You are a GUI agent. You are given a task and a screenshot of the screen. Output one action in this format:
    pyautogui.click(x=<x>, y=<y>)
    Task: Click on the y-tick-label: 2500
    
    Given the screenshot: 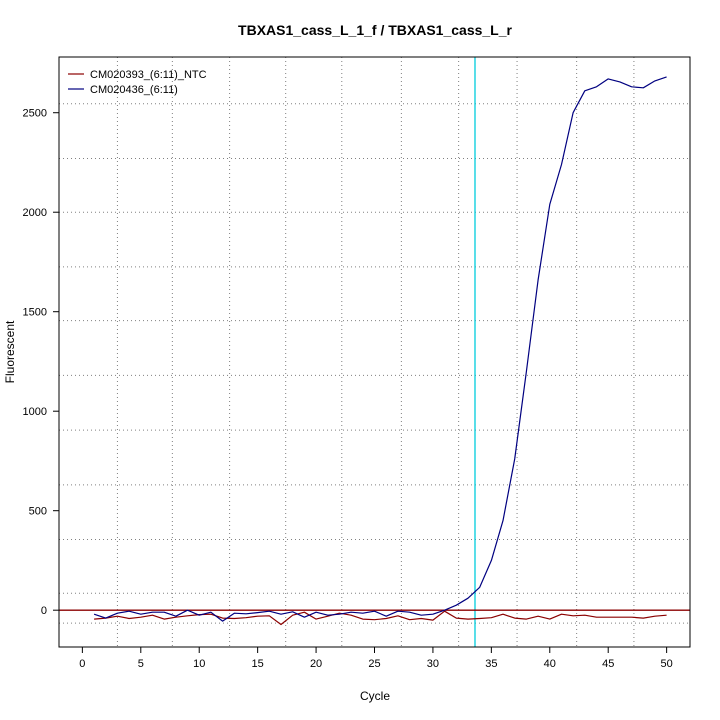 What is the action you would take?
    pyautogui.click(x=35, y=114)
    